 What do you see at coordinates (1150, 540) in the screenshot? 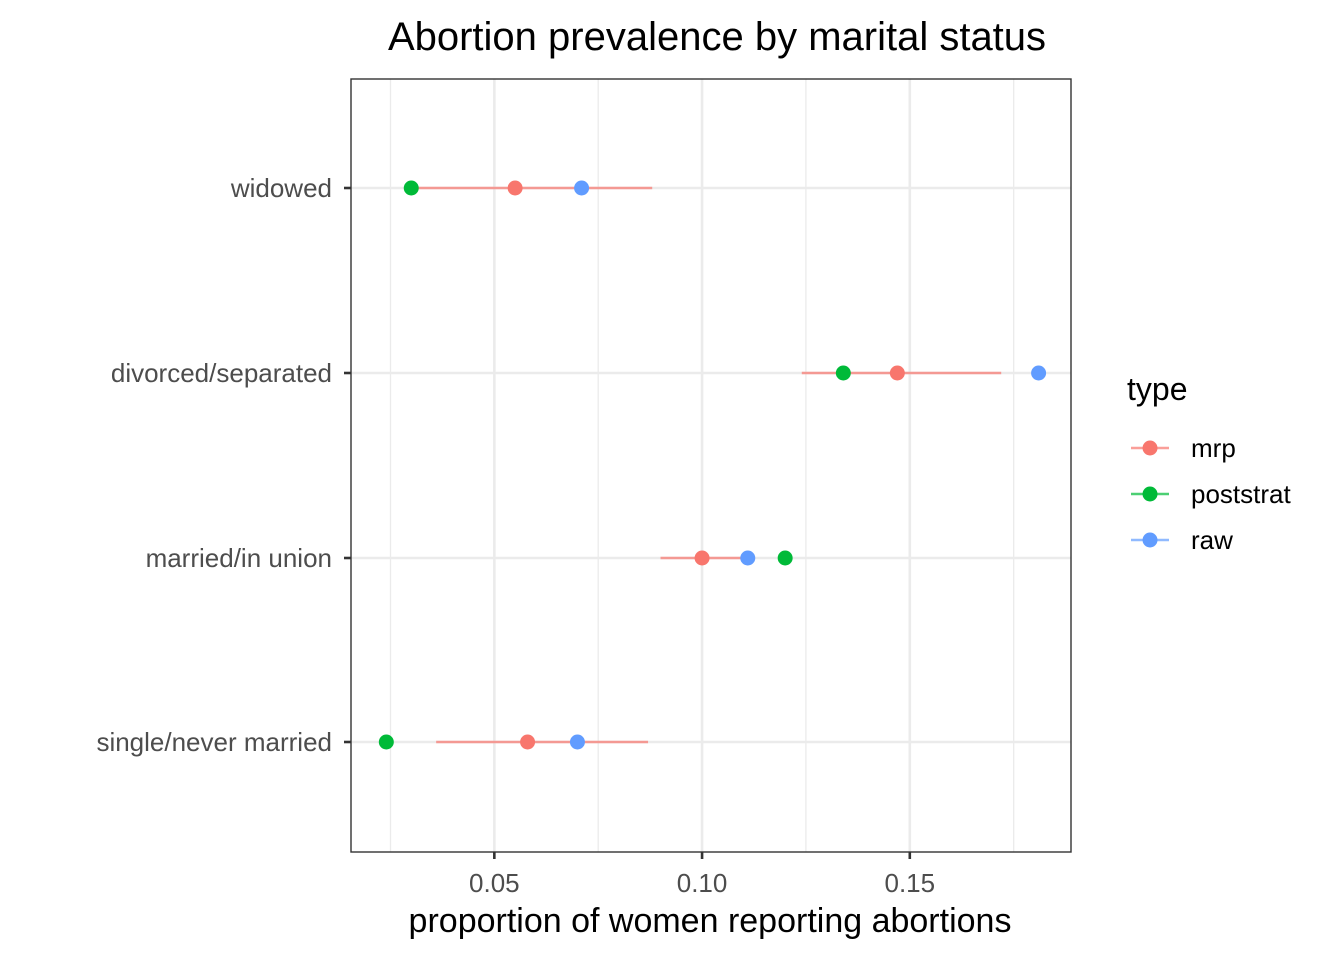
I see `legend-key-point-raw` at bounding box center [1150, 540].